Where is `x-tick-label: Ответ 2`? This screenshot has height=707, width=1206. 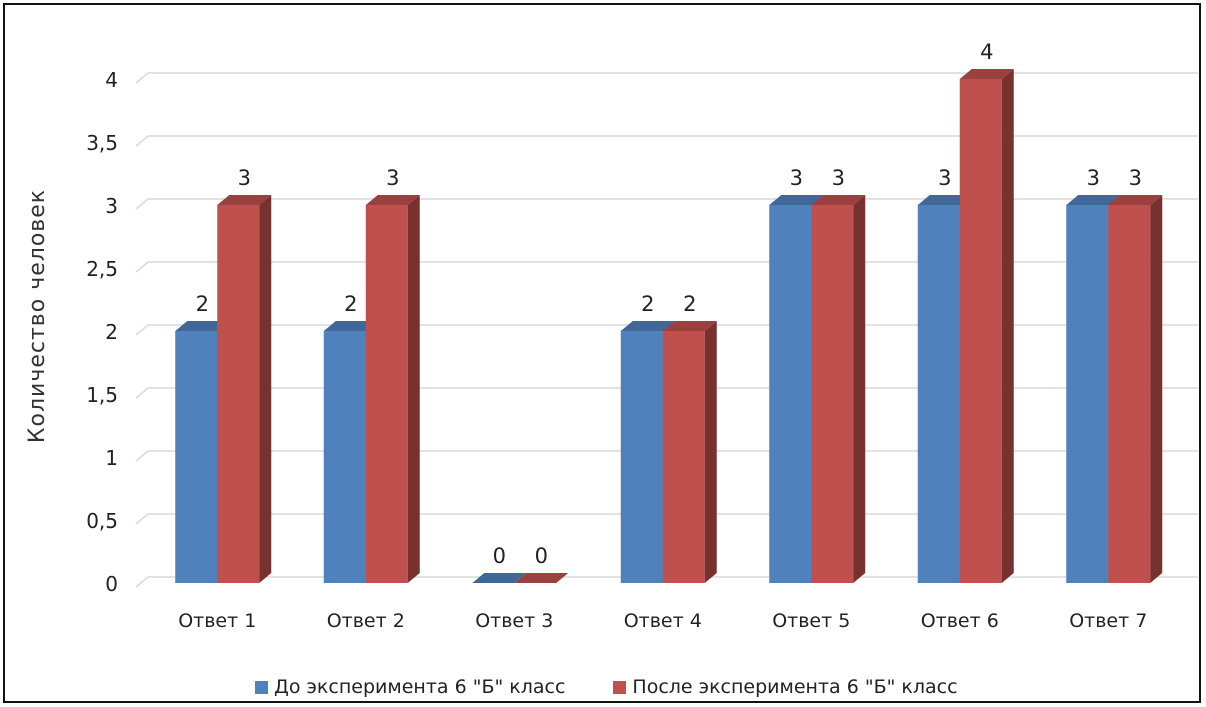 x-tick-label: Ответ 2 is located at coordinates (366, 621).